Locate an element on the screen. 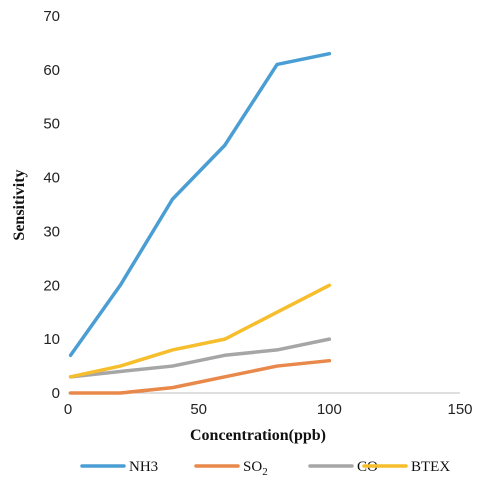  y-tick-label: 50 is located at coordinates (51, 124).